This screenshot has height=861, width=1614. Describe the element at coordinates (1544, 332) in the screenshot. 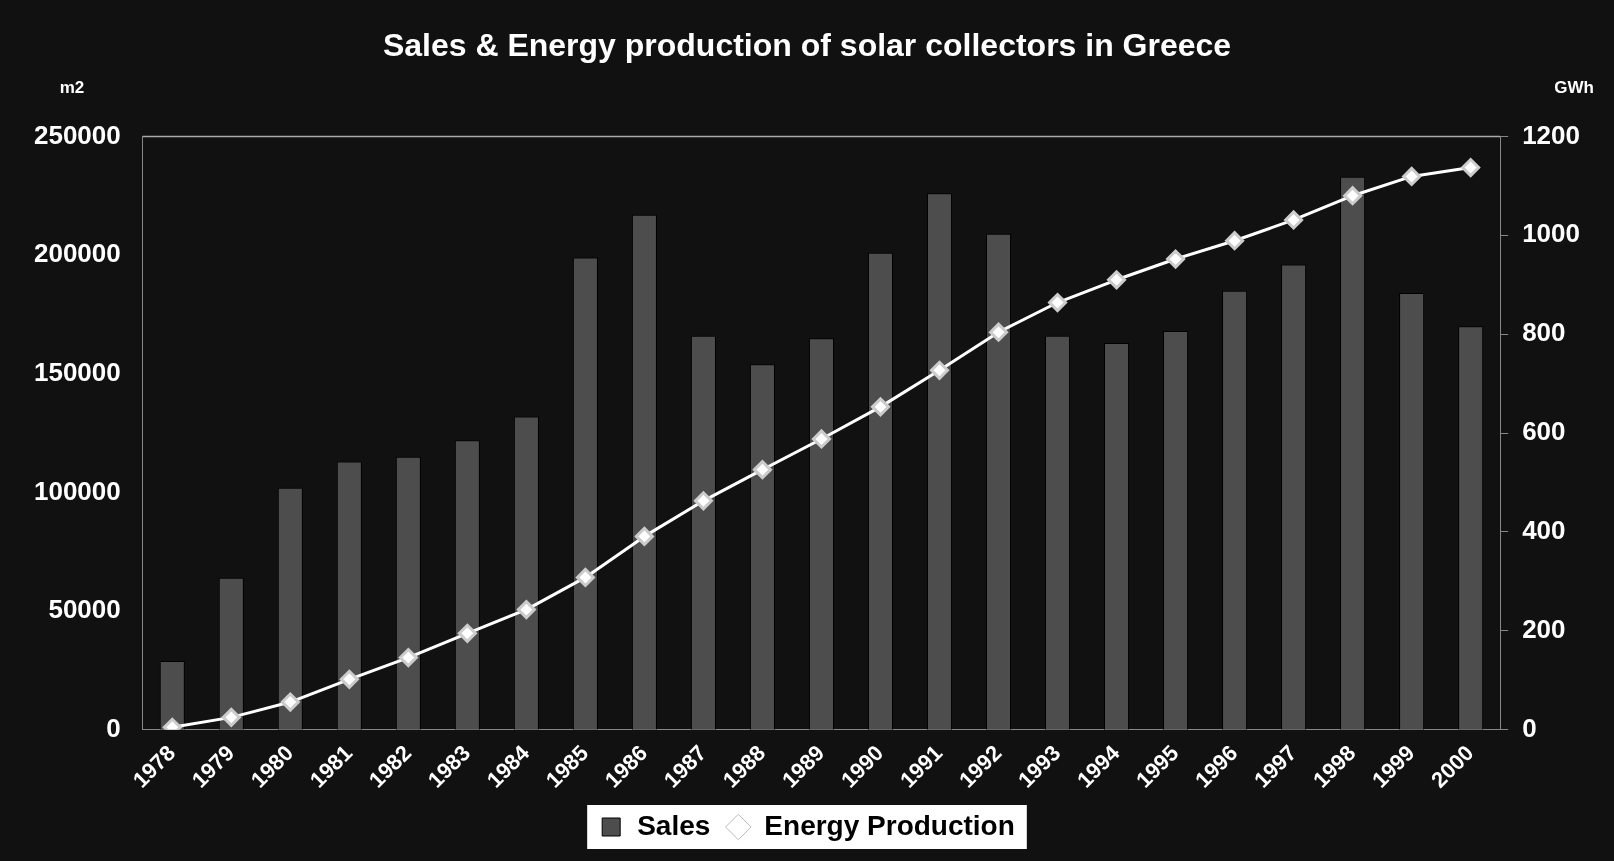

I see `y2-tick-label: 800` at that location.